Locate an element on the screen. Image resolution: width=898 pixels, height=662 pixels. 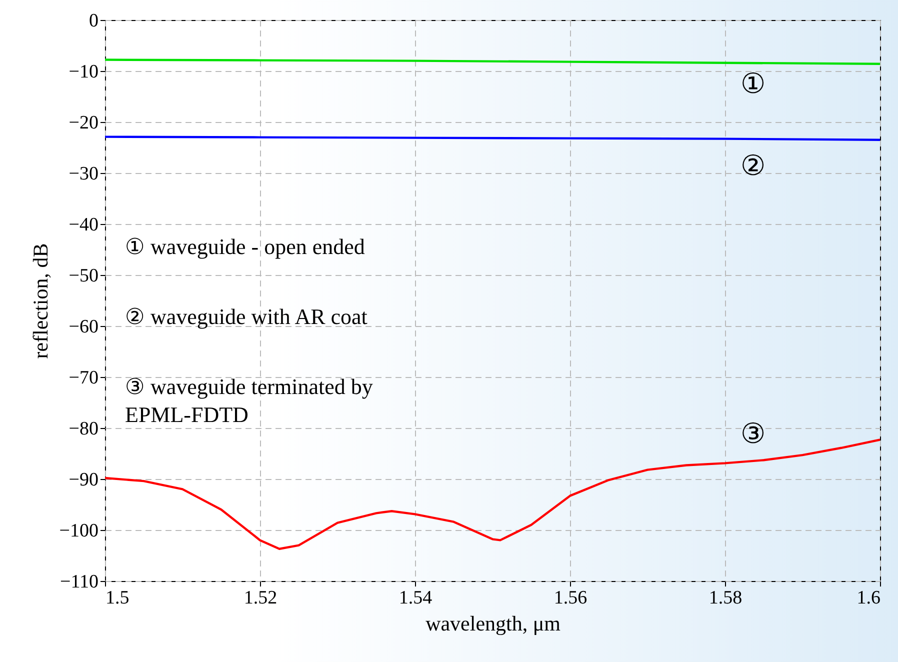
annotation: ③ waveguide terminated by EPML-FDTD is located at coordinates (249, 400).